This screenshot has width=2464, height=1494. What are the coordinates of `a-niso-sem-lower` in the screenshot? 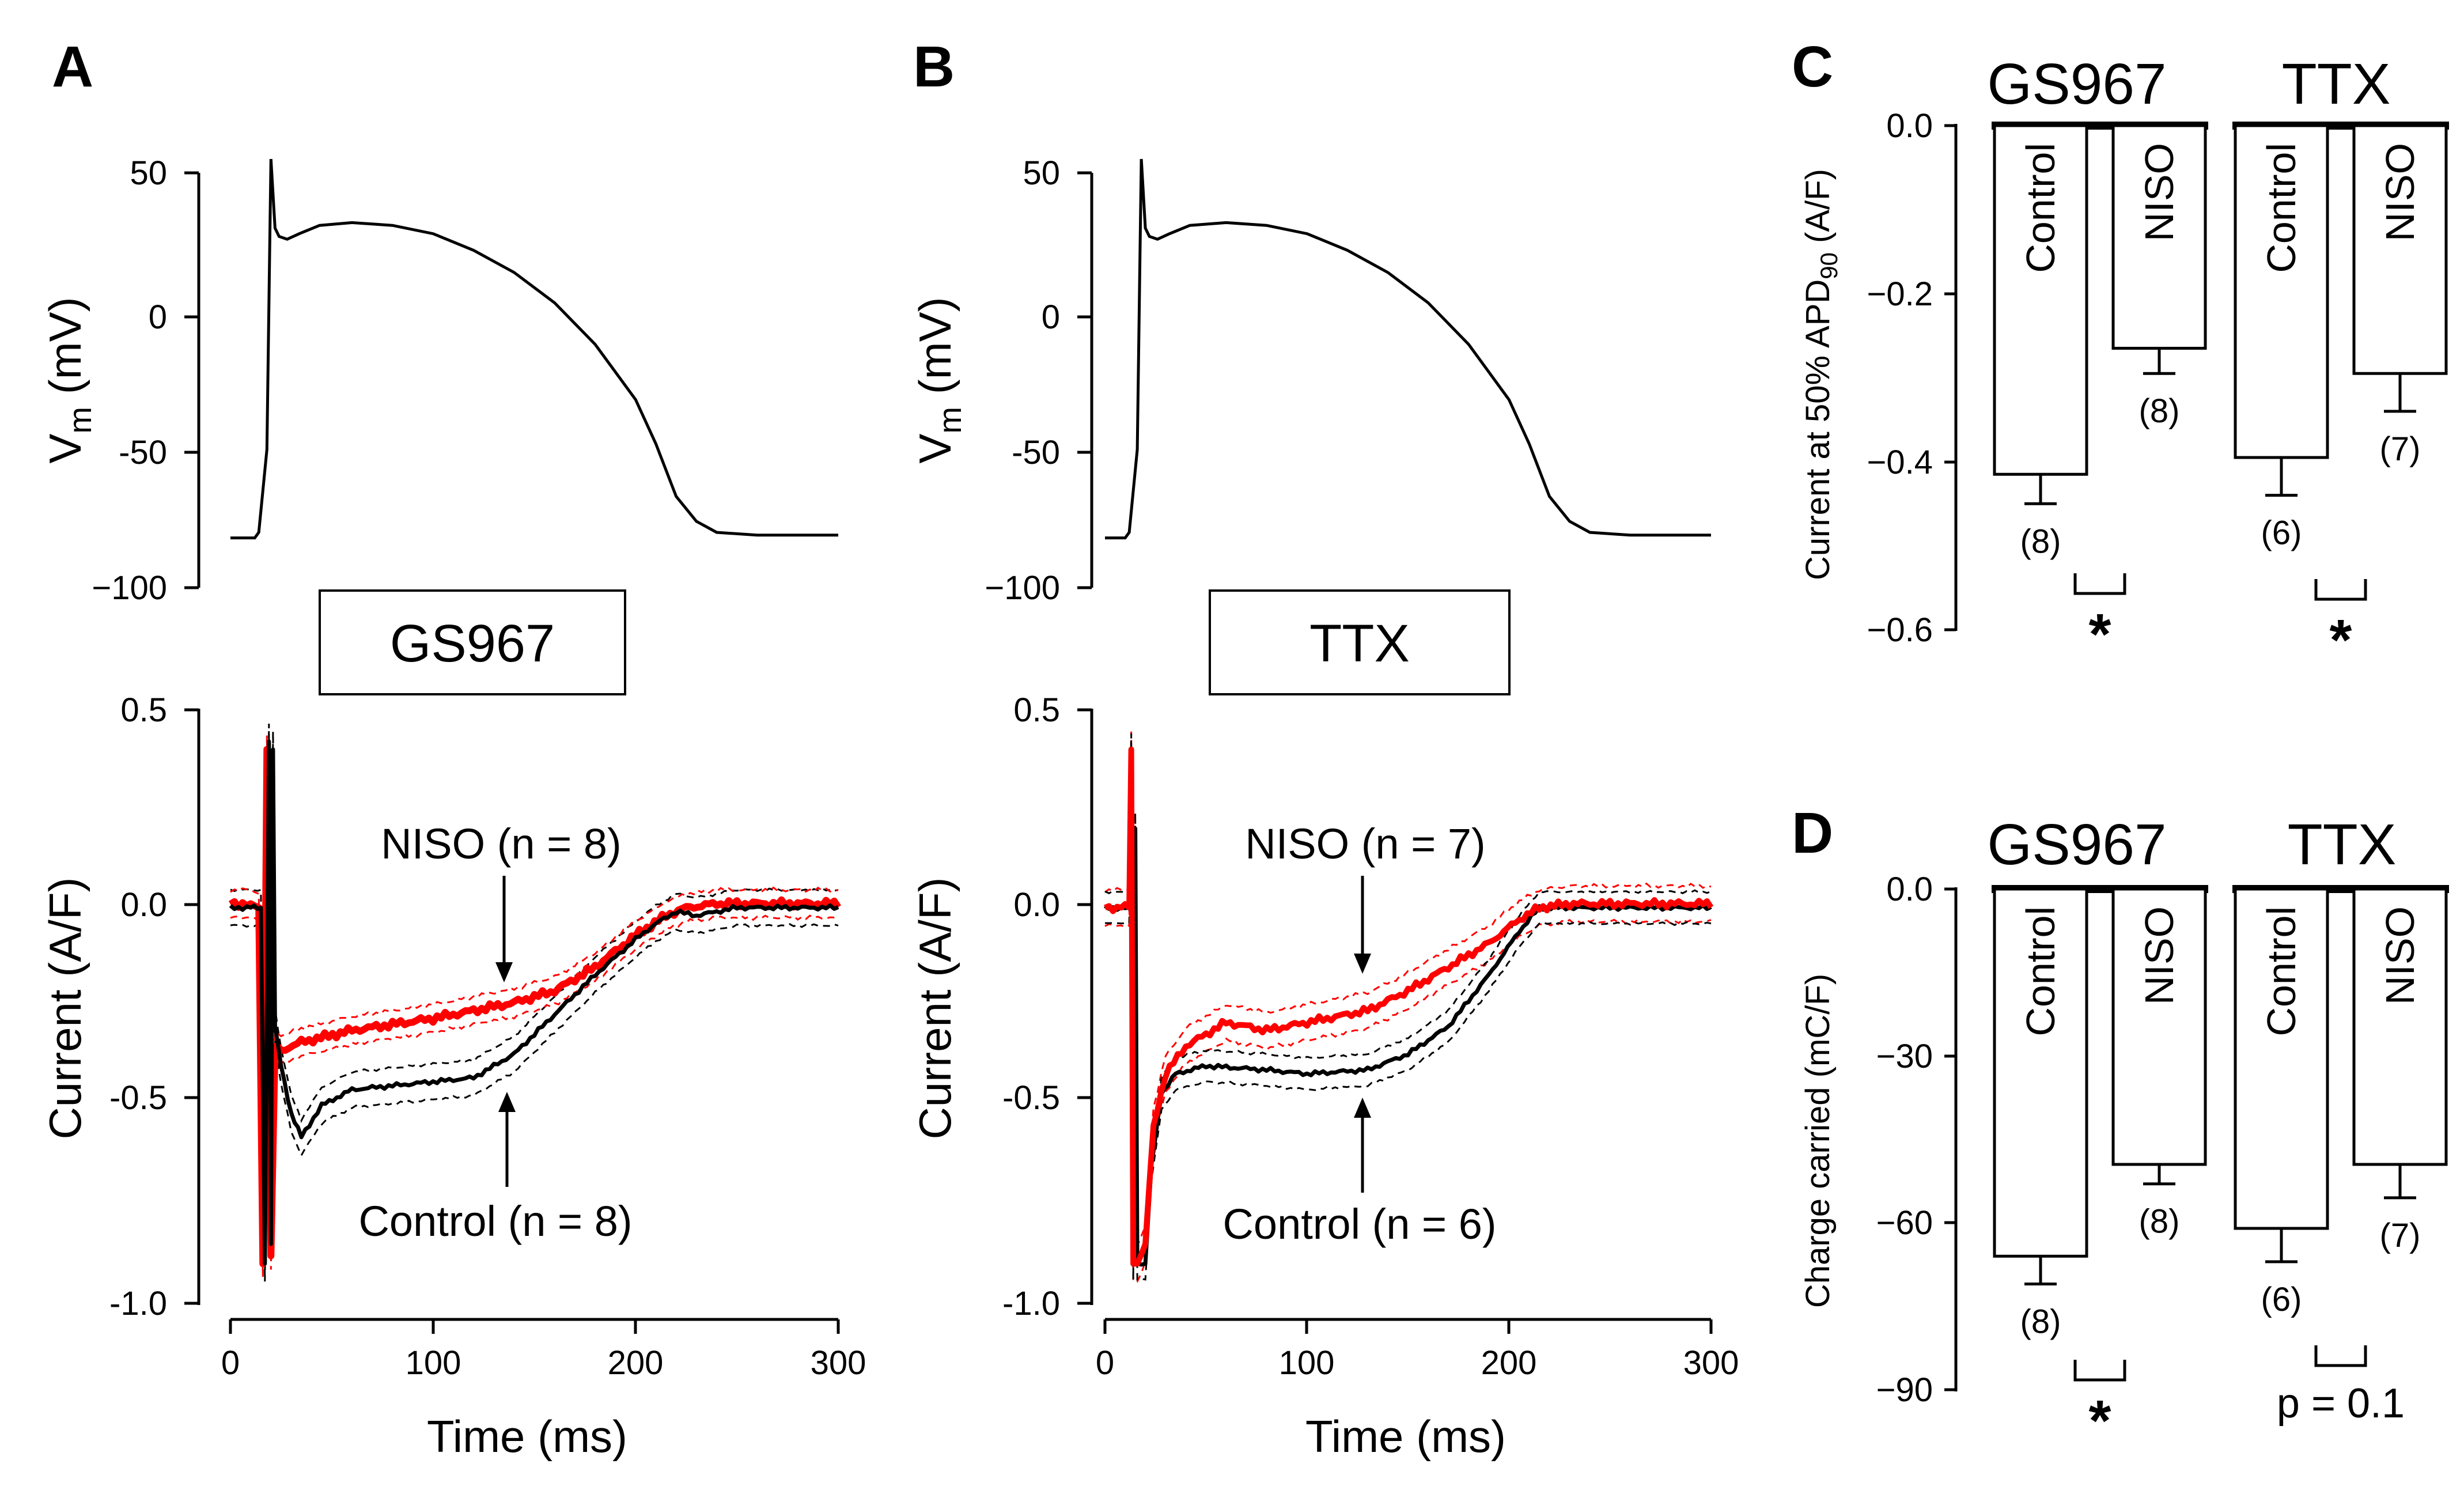 It's located at (534, 1021).